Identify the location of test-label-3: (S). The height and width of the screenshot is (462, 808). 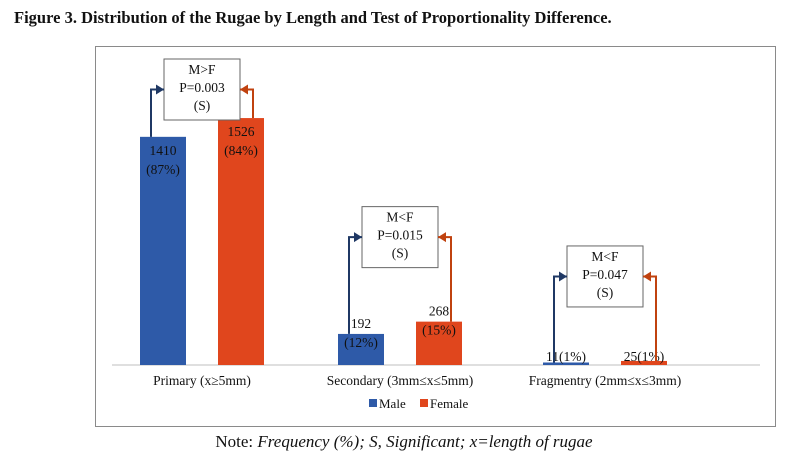
(605, 292).